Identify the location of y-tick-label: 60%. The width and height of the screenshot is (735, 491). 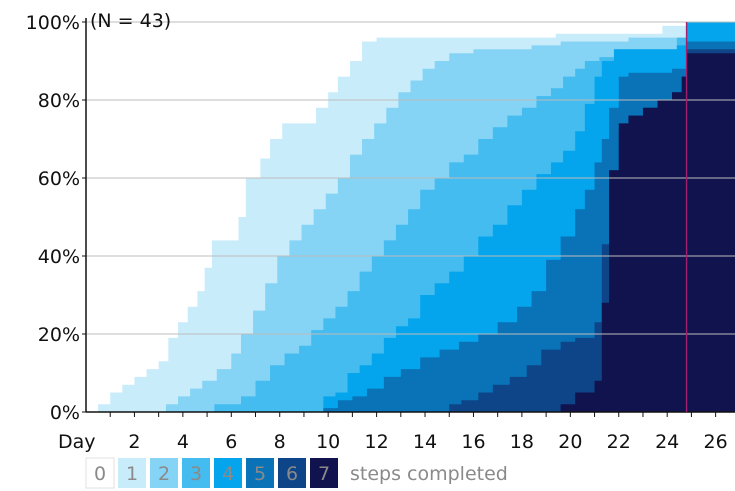
(59, 179).